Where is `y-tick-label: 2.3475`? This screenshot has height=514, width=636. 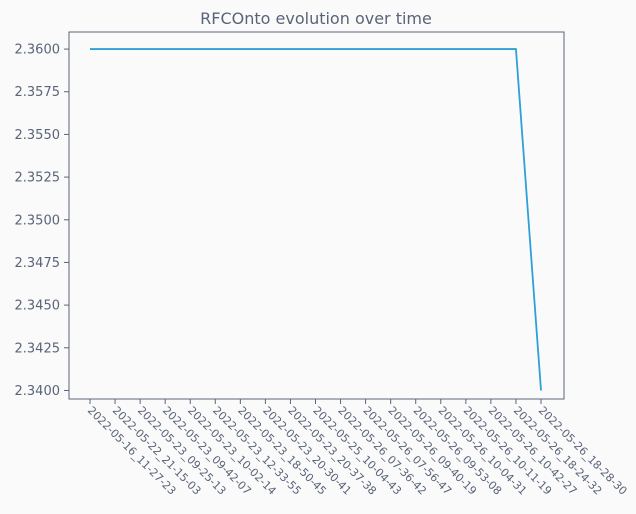 y-tick-label: 2.3475 is located at coordinates (38, 263).